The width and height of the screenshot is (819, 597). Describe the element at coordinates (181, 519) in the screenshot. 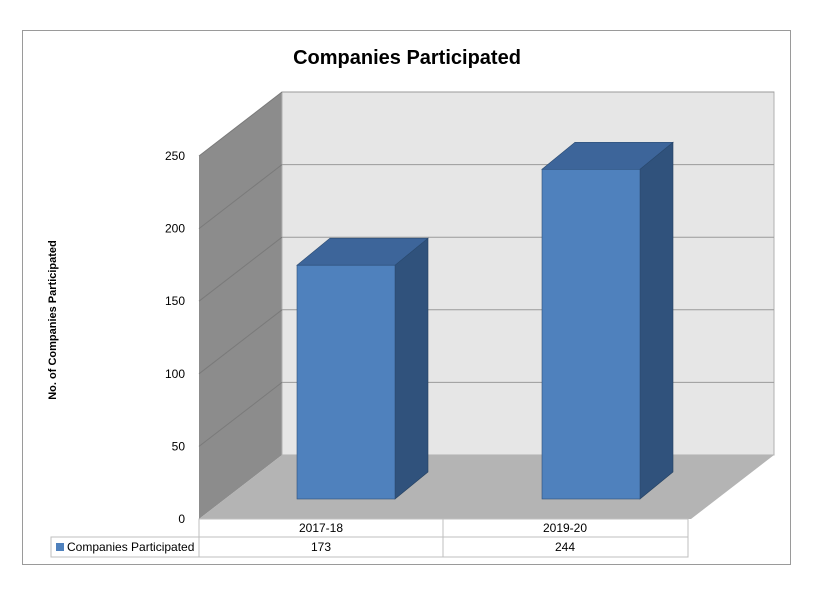

I see `y-tick-label-0: 0` at that location.